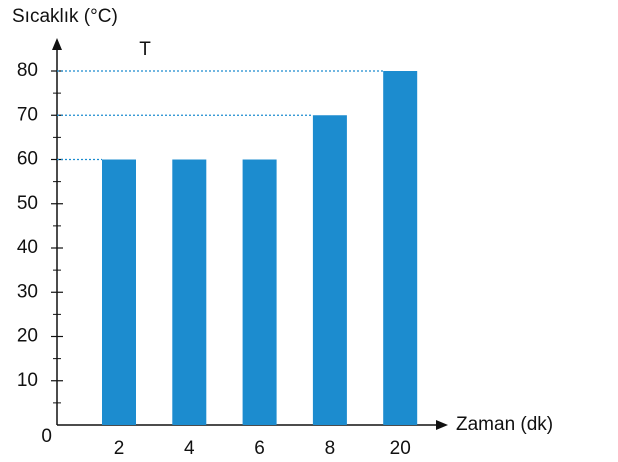 This screenshot has width=618, height=462. What do you see at coordinates (259, 448) in the screenshot?
I see `x-tick-label: 6` at bounding box center [259, 448].